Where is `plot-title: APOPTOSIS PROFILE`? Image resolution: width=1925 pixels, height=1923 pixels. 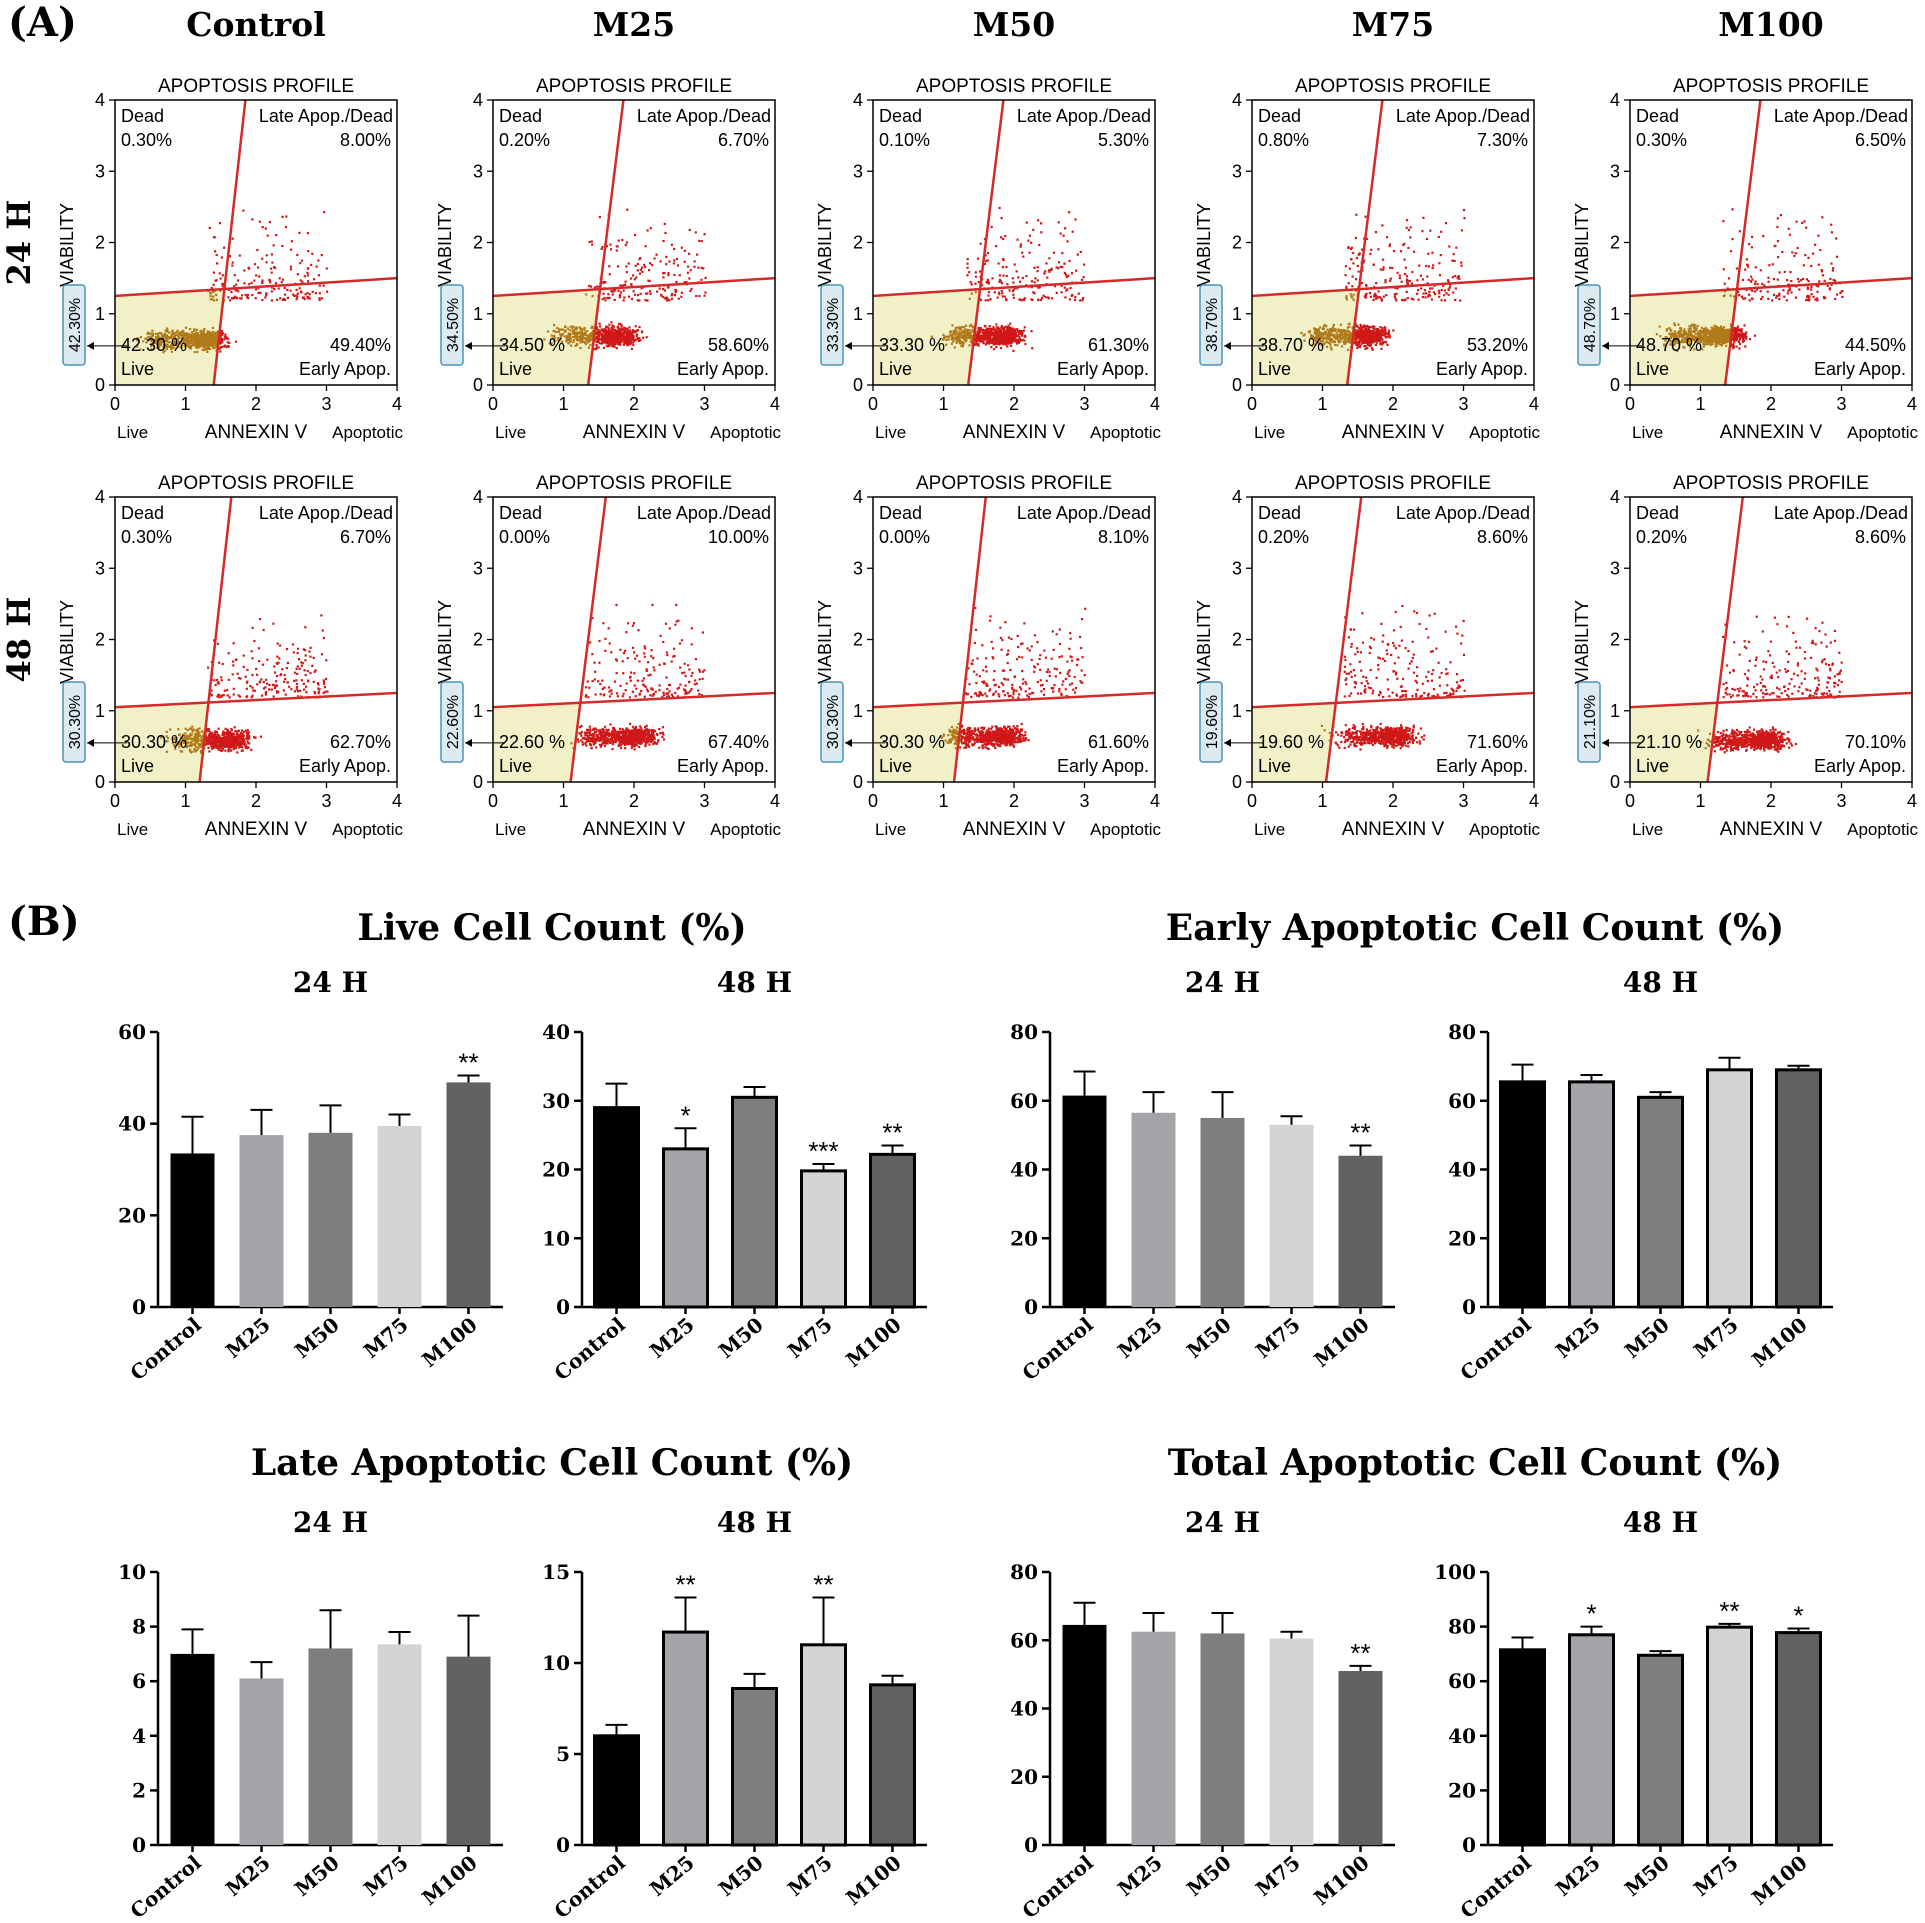 plot-title: APOPTOSIS PROFILE is located at coordinates (1771, 86).